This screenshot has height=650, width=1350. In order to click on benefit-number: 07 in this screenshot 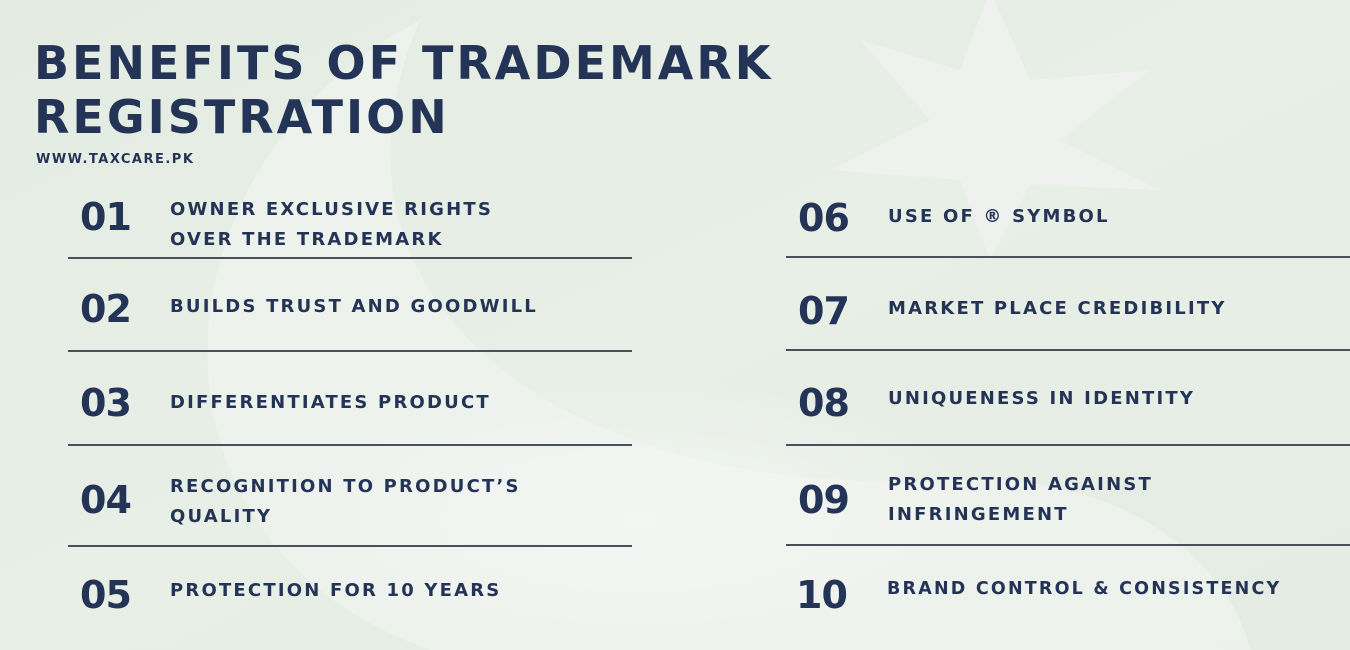, I will do `click(824, 311)`.